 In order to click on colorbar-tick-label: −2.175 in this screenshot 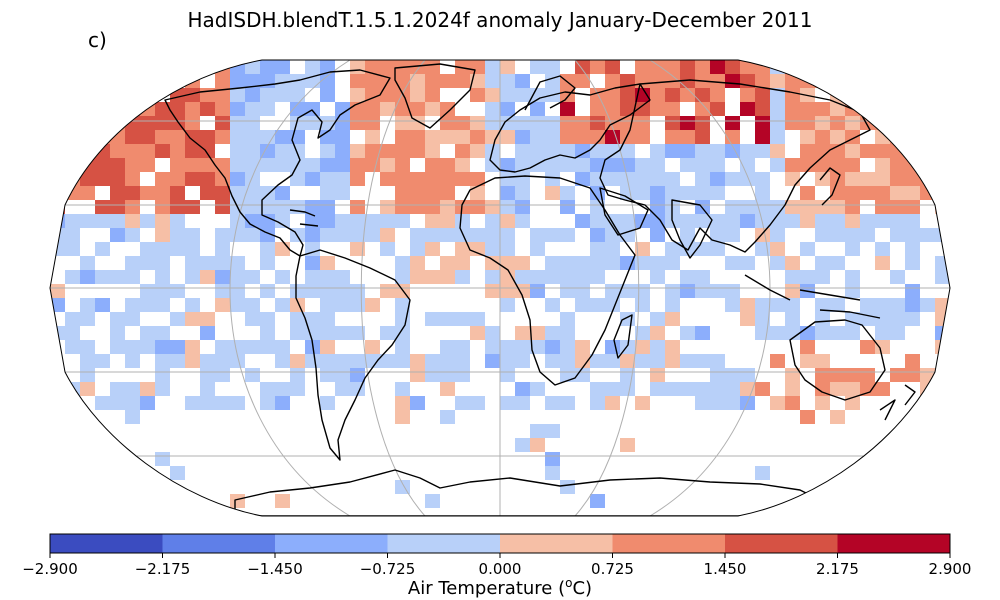, I will do `click(162, 569)`.